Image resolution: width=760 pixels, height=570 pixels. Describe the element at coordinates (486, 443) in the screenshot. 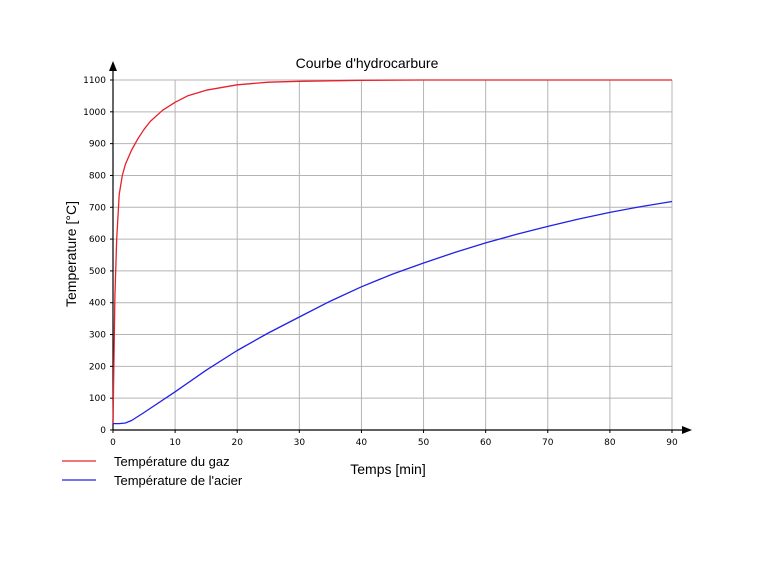

I see `x-tick-label: 60` at that location.